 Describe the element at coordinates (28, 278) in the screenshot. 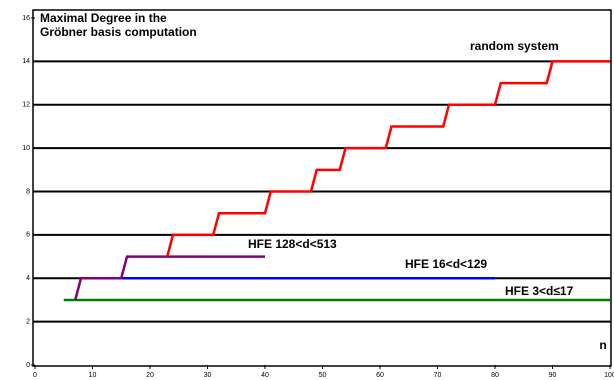

I see `y-tick-label: 4` at that location.